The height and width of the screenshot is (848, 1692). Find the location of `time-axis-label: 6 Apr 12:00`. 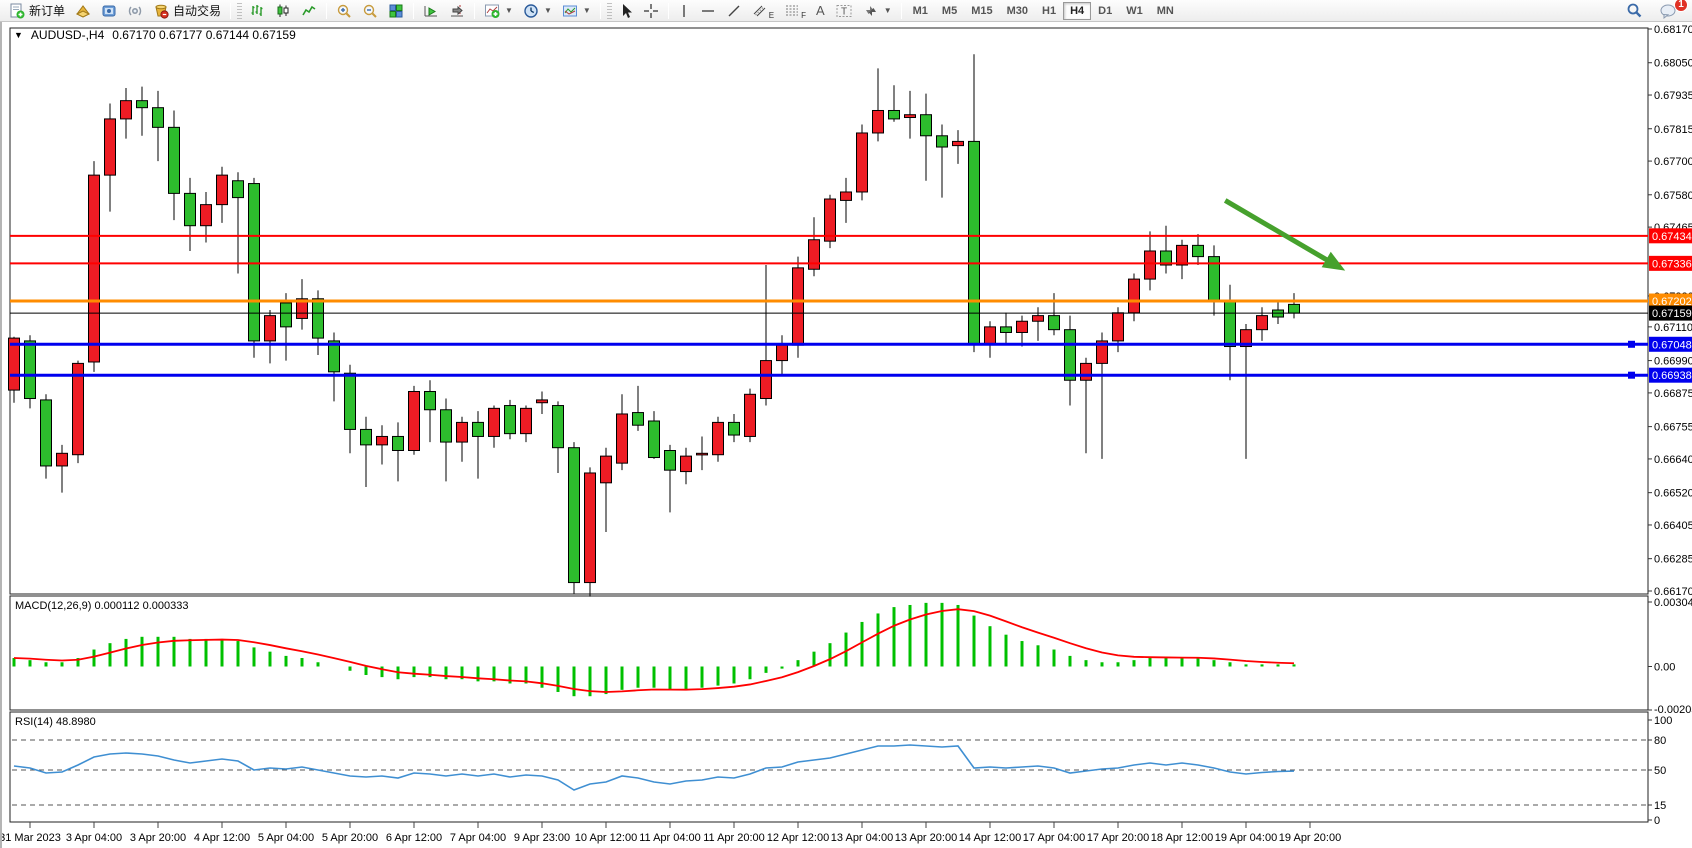

time-axis-label: 6 Apr 12:00 is located at coordinates (414, 838).